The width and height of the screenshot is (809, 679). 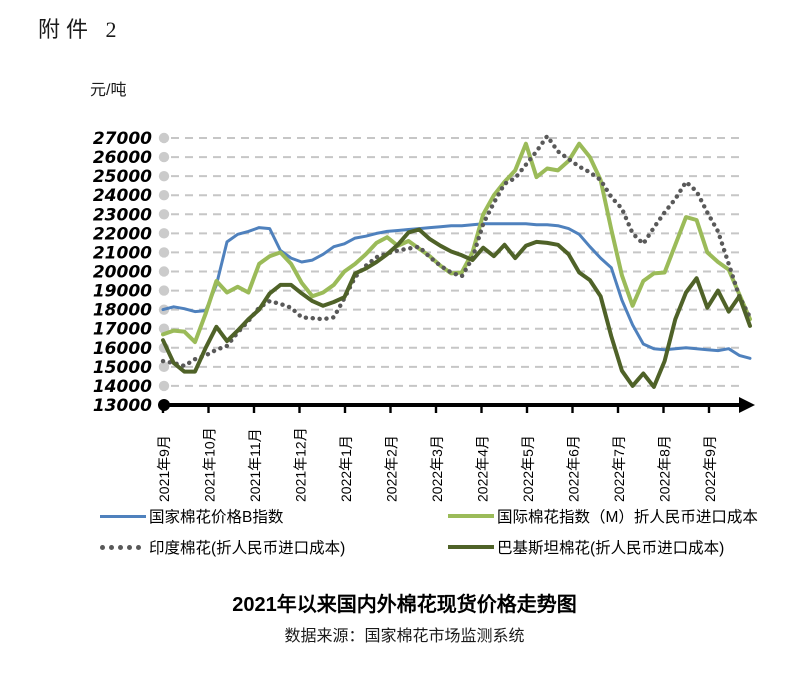 What do you see at coordinates (122, 311) in the screenshot?
I see `y-tick-label: 18000` at bounding box center [122, 311].